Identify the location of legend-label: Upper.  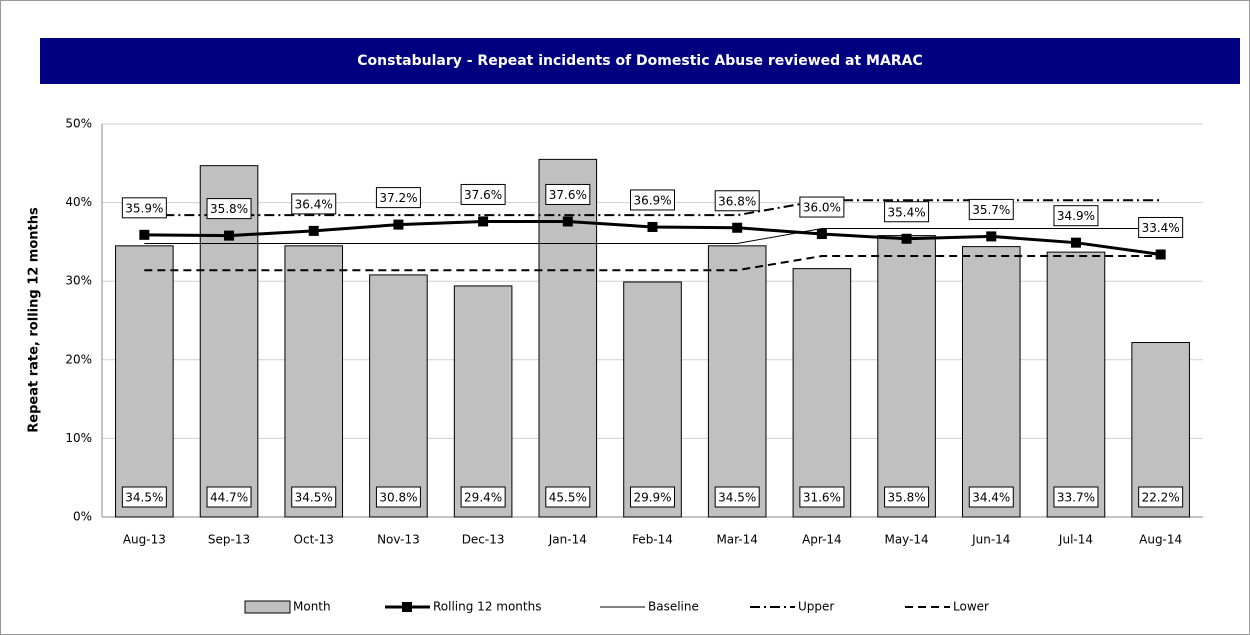
(816, 607).